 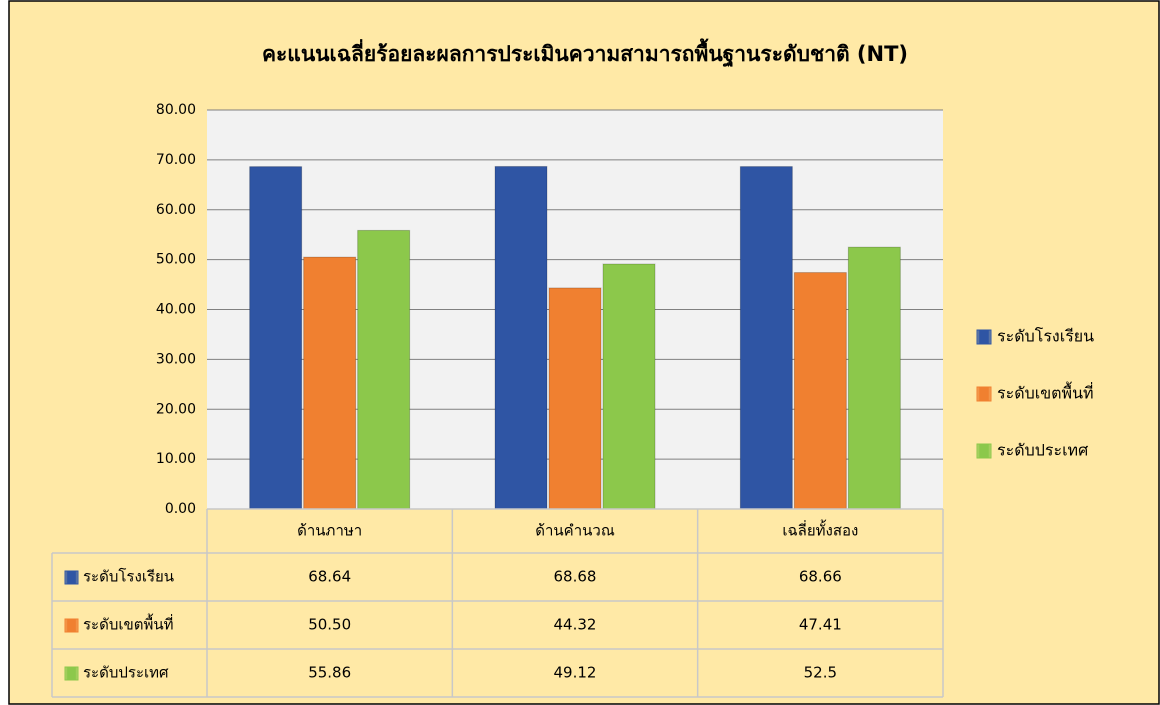 I want to click on data-label: 50.50, so click(x=329, y=625).